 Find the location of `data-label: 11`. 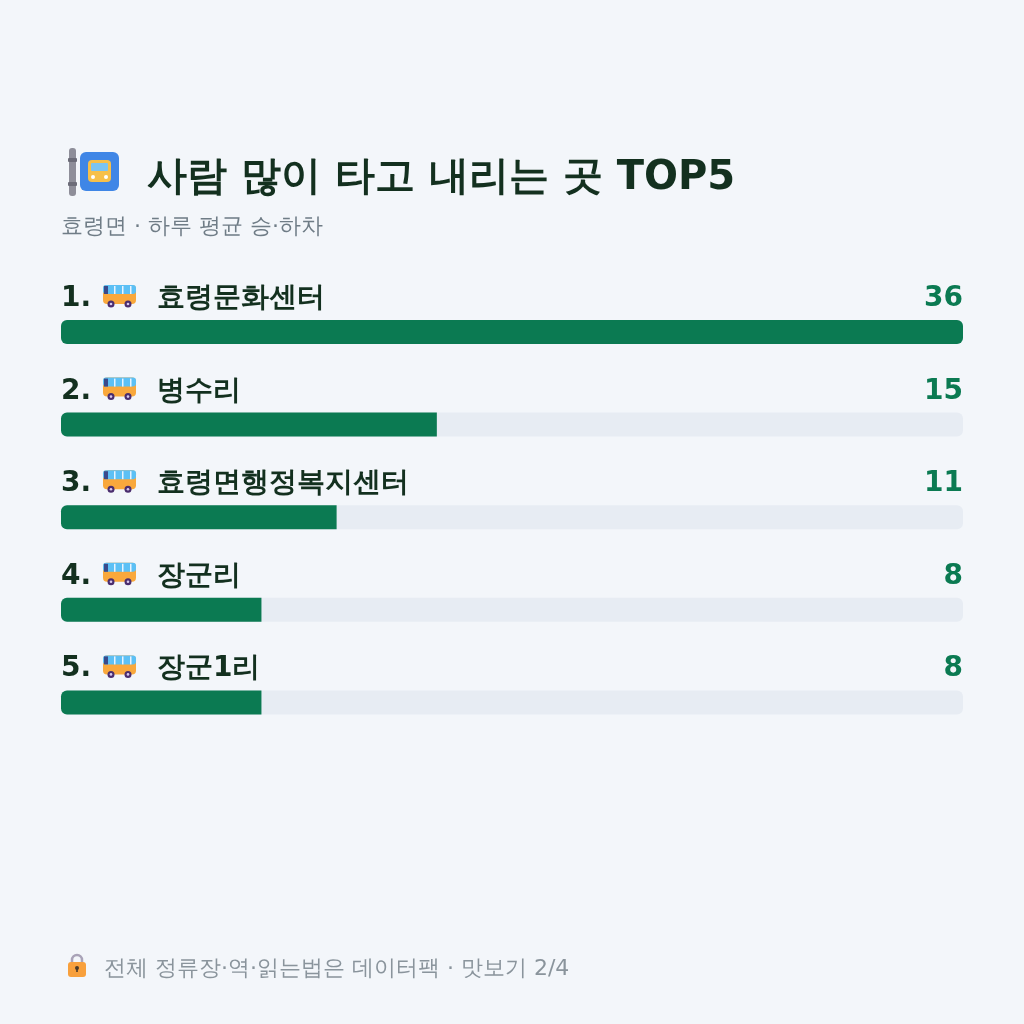

data-label: 11 is located at coordinates (943, 482).